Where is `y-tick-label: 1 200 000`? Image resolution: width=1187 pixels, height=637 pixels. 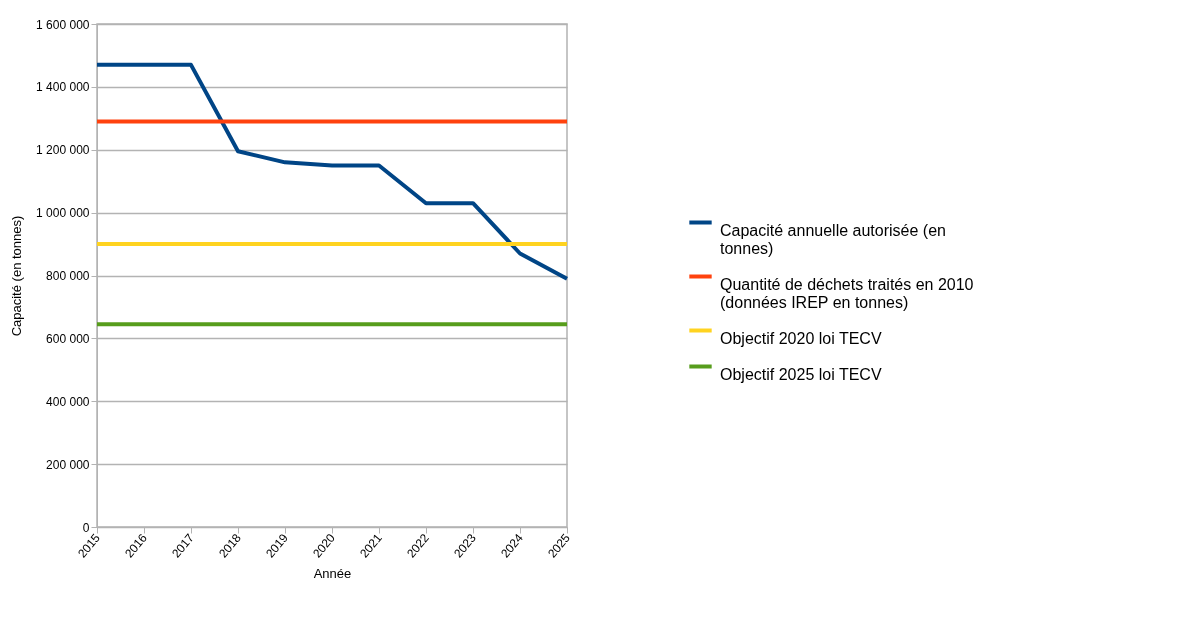 y-tick-label: 1 200 000 is located at coordinates (63, 150).